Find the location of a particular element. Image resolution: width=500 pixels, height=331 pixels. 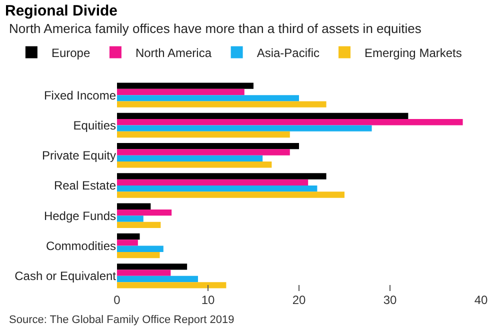

source-note: Source: The Global Family Office Report 2019 is located at coordinates (121, 320).